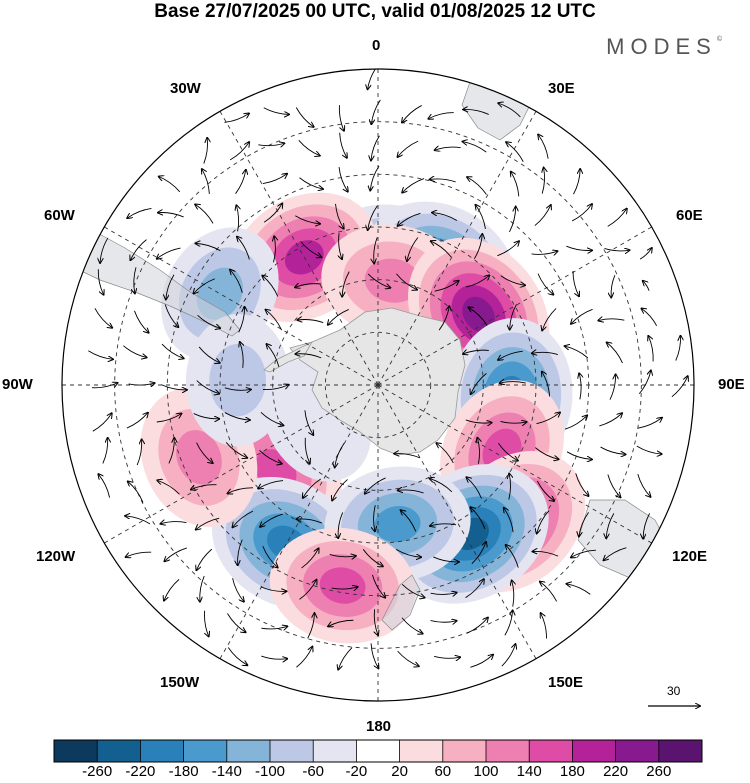  What do you see at coordinates (378, 385) in the screenshot?
I see `latitude-circle` at bounding box center [378, 385].